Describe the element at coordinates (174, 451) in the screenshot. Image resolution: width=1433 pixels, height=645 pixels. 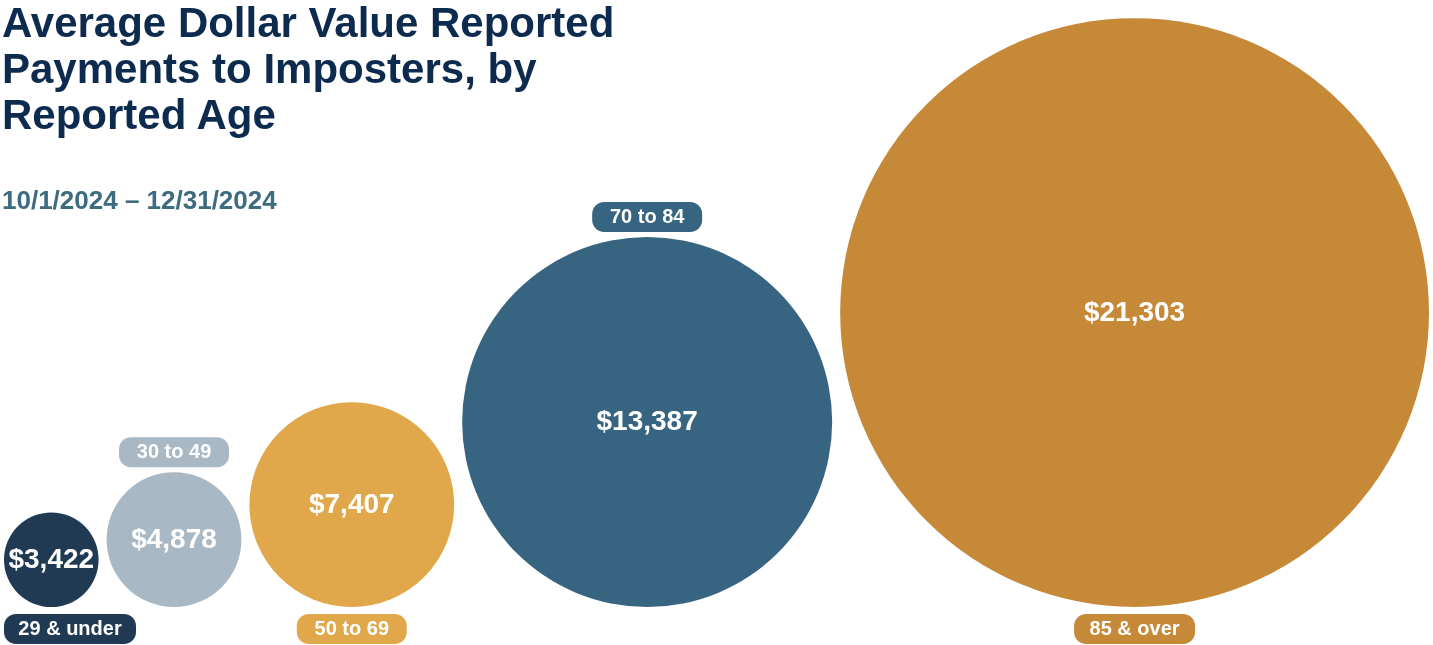
I see `category-label: 30 to 49` at that location.